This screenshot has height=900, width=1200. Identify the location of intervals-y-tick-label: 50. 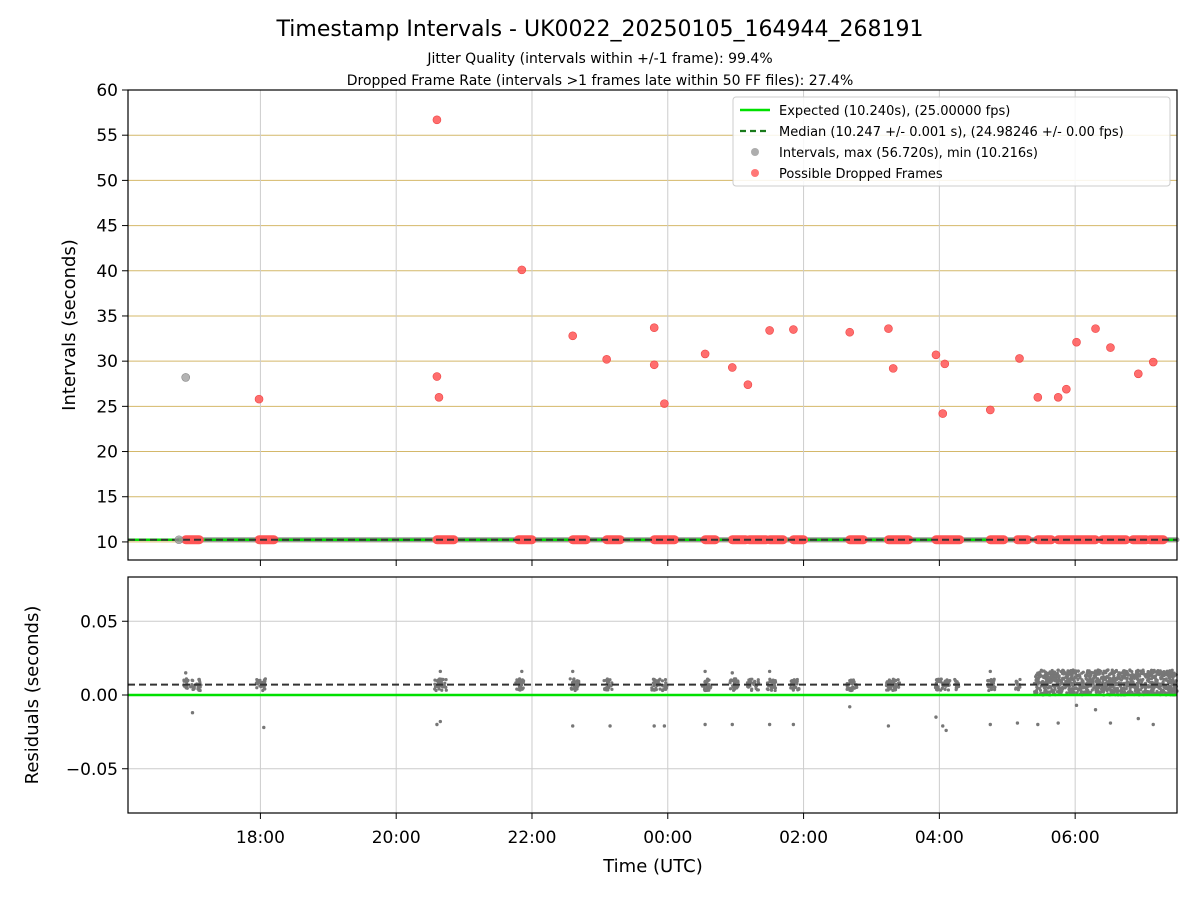
(107, 181).